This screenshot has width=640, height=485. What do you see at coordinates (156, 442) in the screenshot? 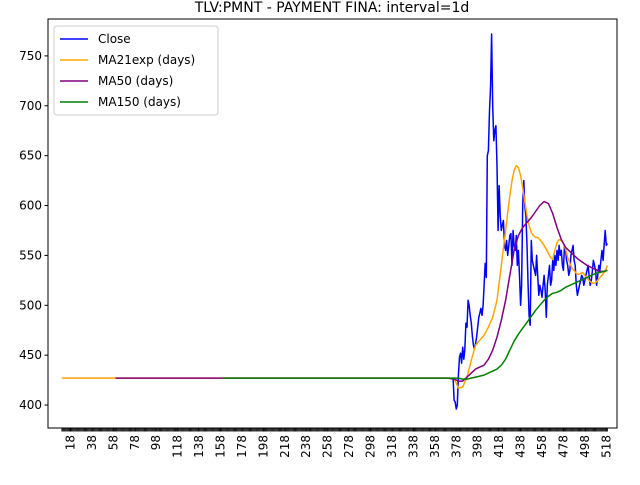
I see `x-tick-label: 98` at bounding box center [156, 442].